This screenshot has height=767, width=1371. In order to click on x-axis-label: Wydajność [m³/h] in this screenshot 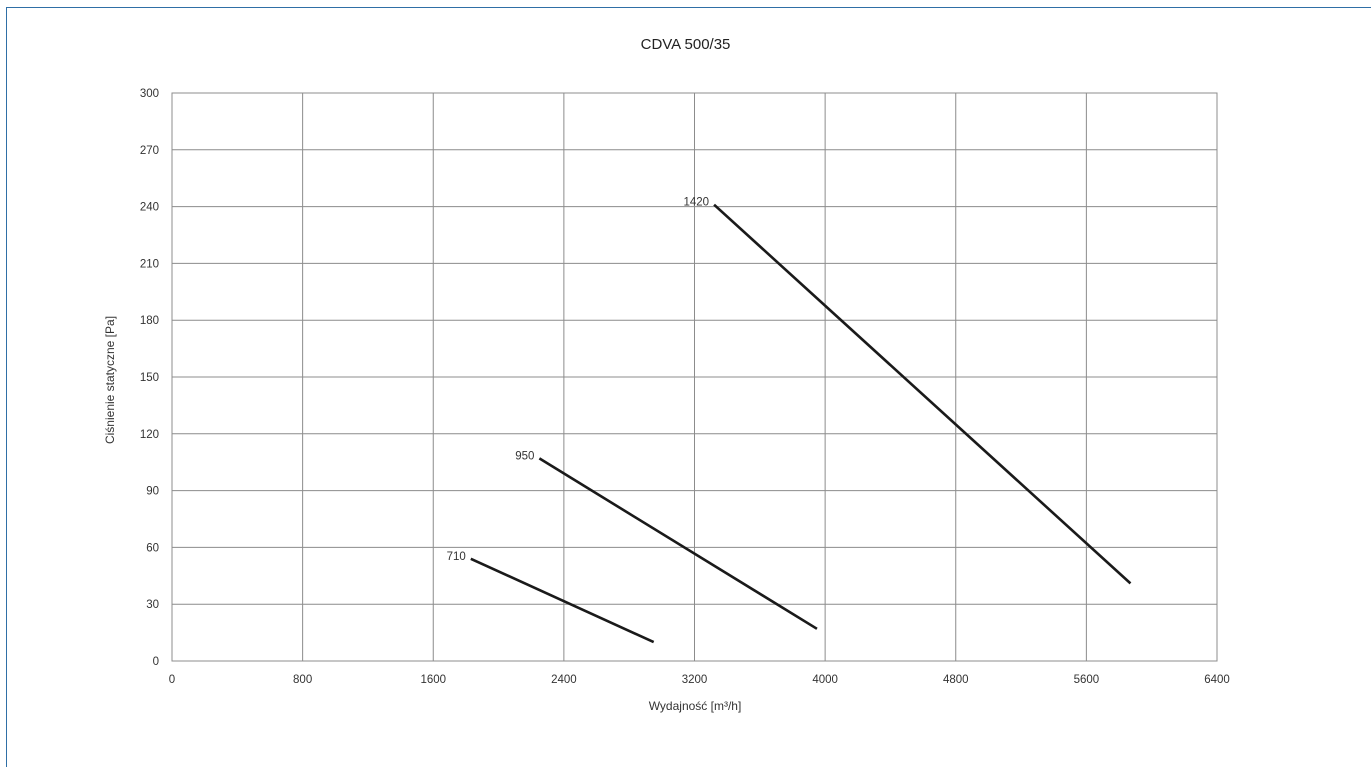, I will do `click(695, 706)`.